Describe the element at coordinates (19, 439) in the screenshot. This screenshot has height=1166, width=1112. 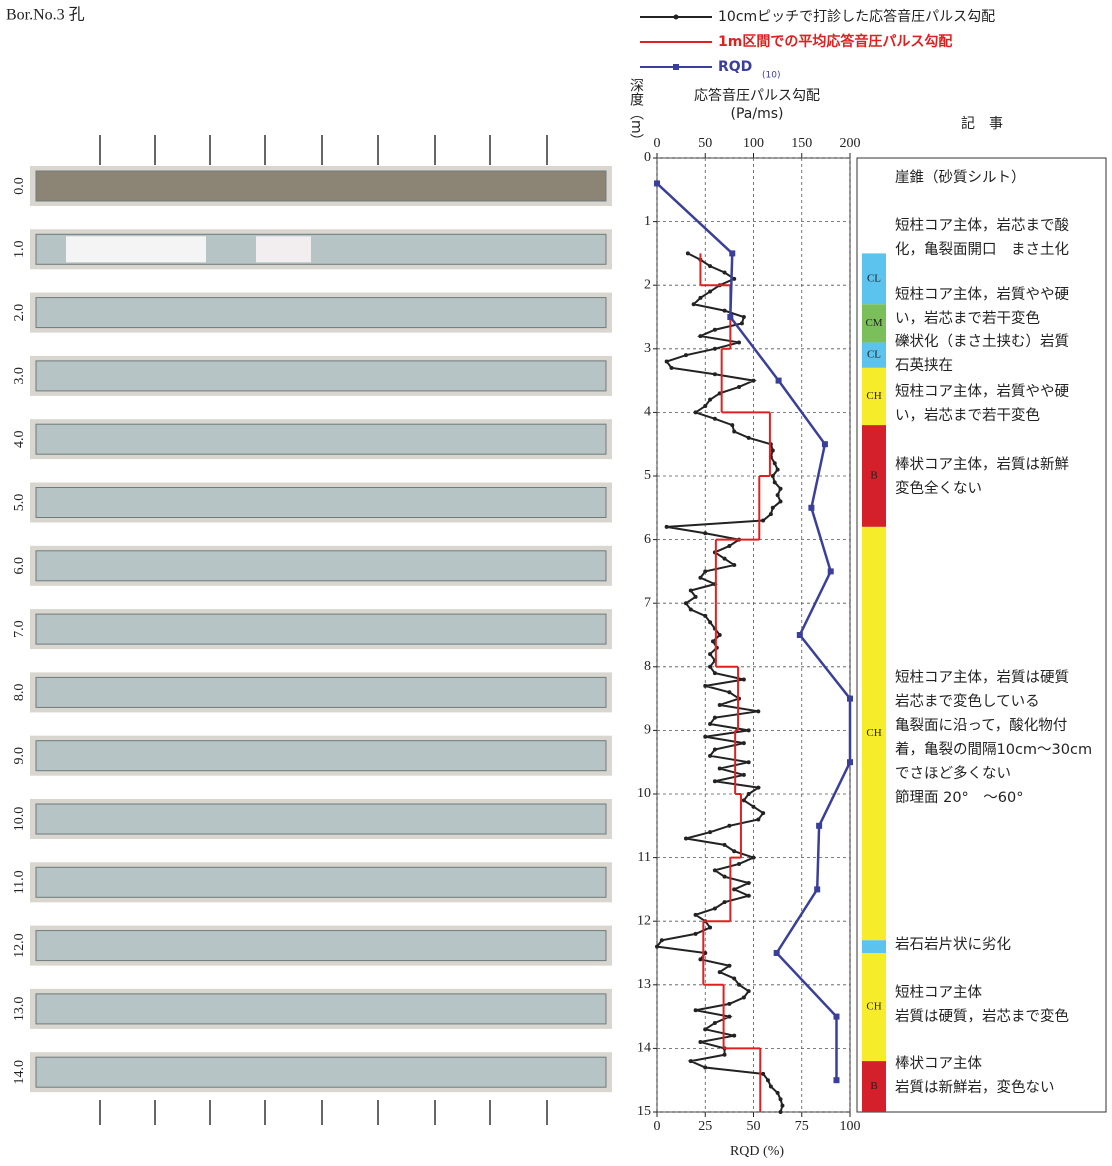
I see `core-depth-label: 4.0` at that location.